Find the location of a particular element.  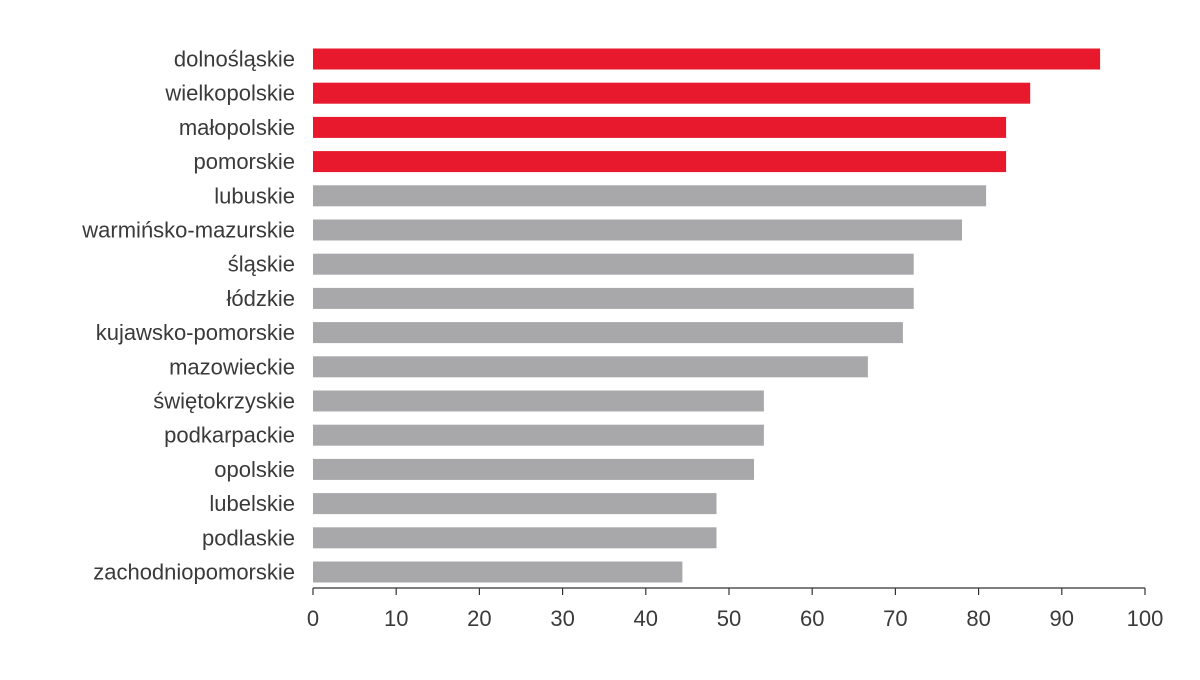

category-label: wielkopolskie is located at coordinates (229, 93).